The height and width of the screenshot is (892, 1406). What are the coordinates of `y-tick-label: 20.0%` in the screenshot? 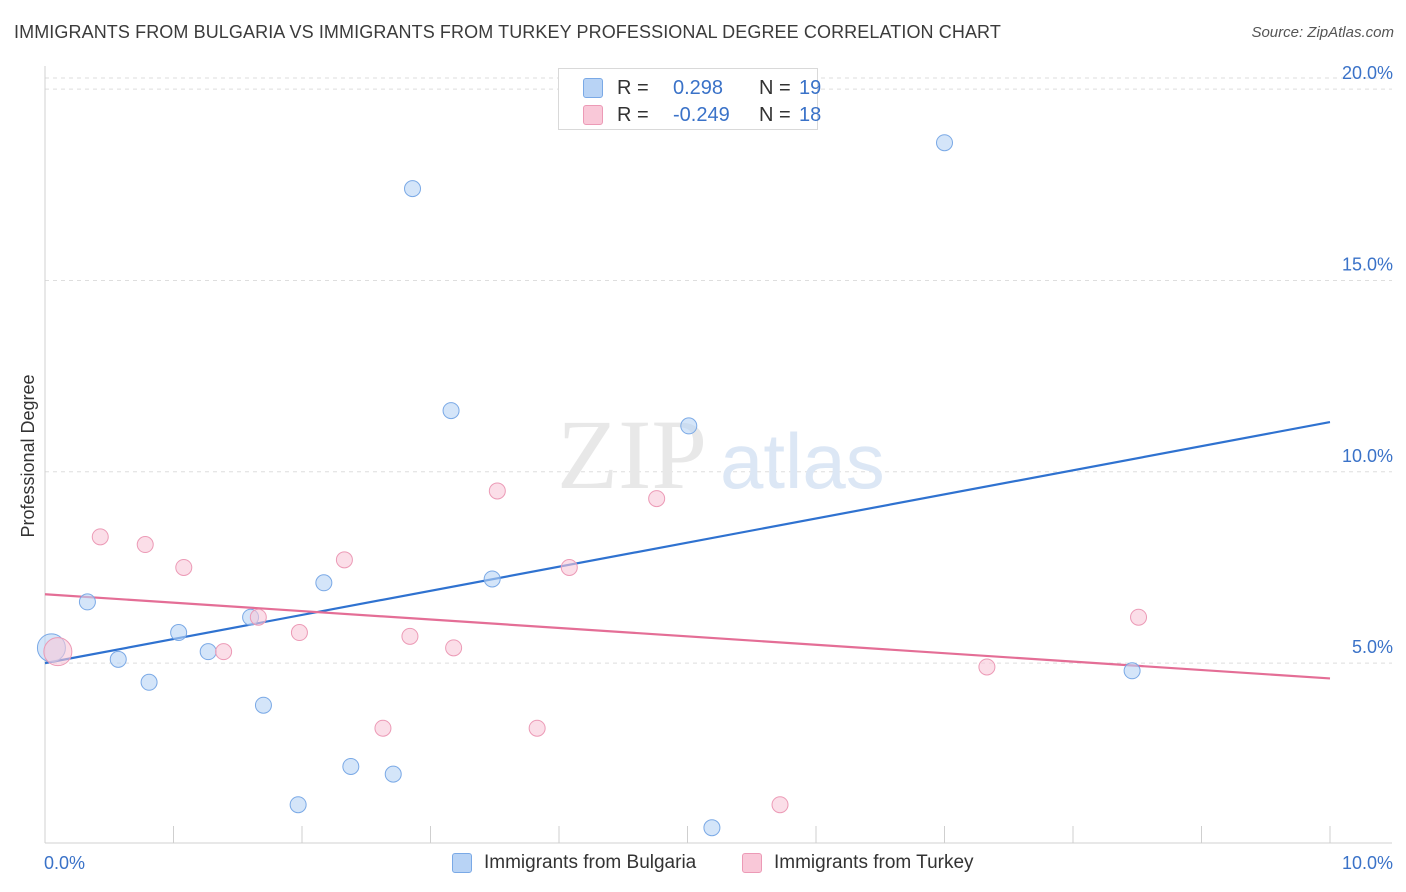 It's located at (1367, 73).